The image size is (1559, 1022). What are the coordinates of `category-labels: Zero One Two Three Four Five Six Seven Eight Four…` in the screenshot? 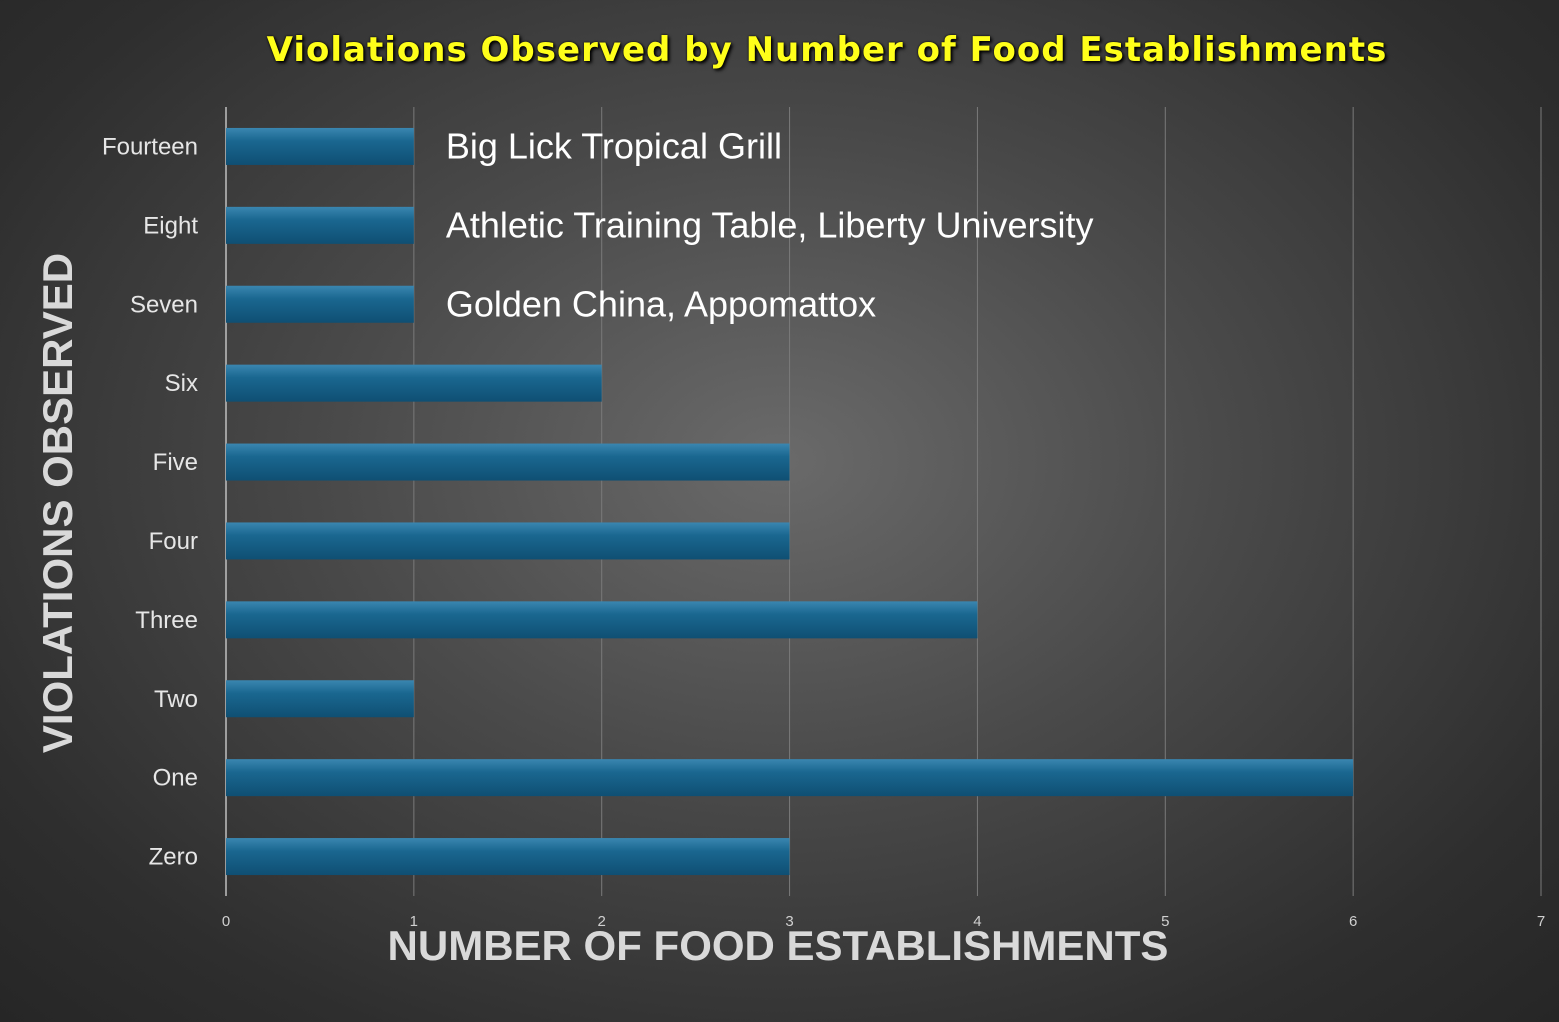 It's located at (150, 501).